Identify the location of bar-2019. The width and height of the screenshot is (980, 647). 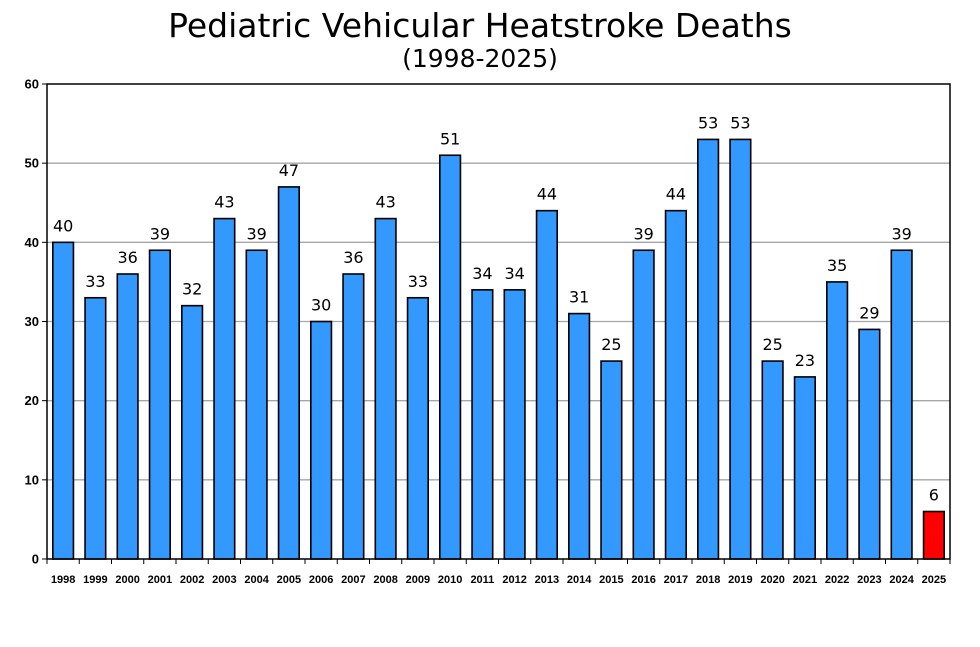
(740, 349).